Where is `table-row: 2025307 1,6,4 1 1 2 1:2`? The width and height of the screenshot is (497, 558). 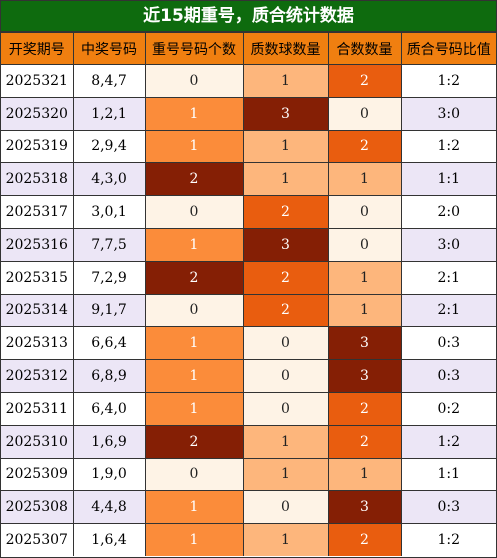
table-row: 2025307 1,6,4 1 1 2 1:2 is located at coordinates (248, 539).